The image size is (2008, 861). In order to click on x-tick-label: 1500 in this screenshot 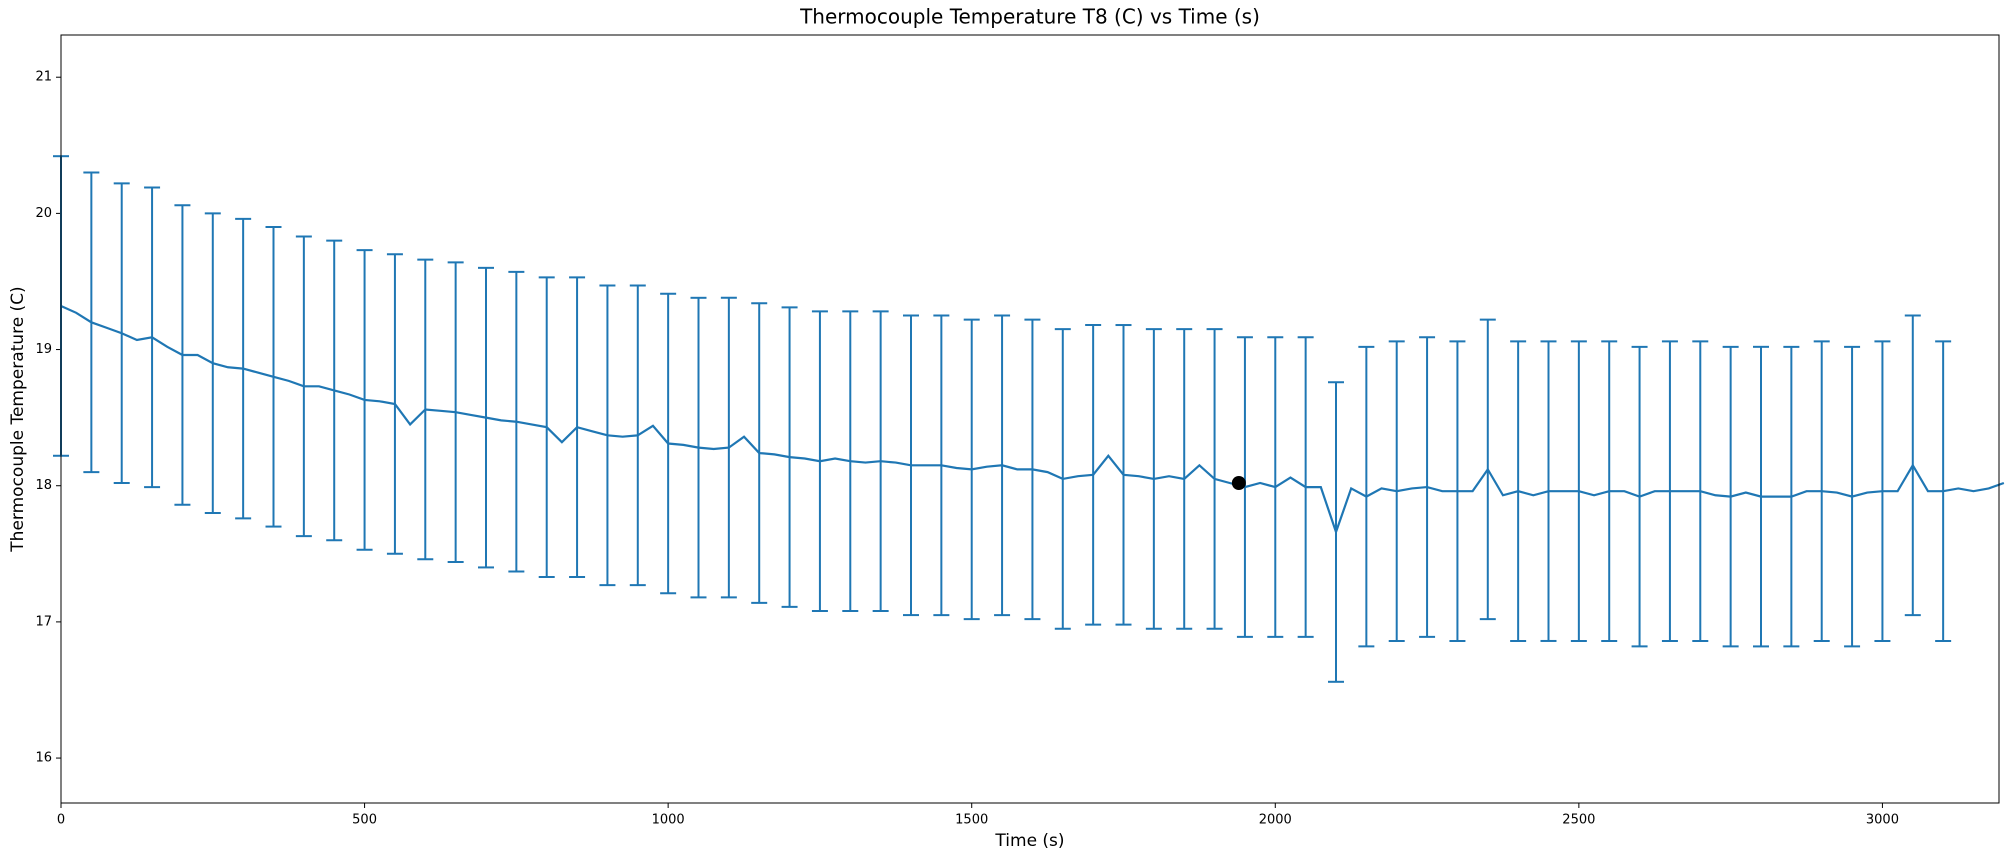, I will do `click(971, 820)`.